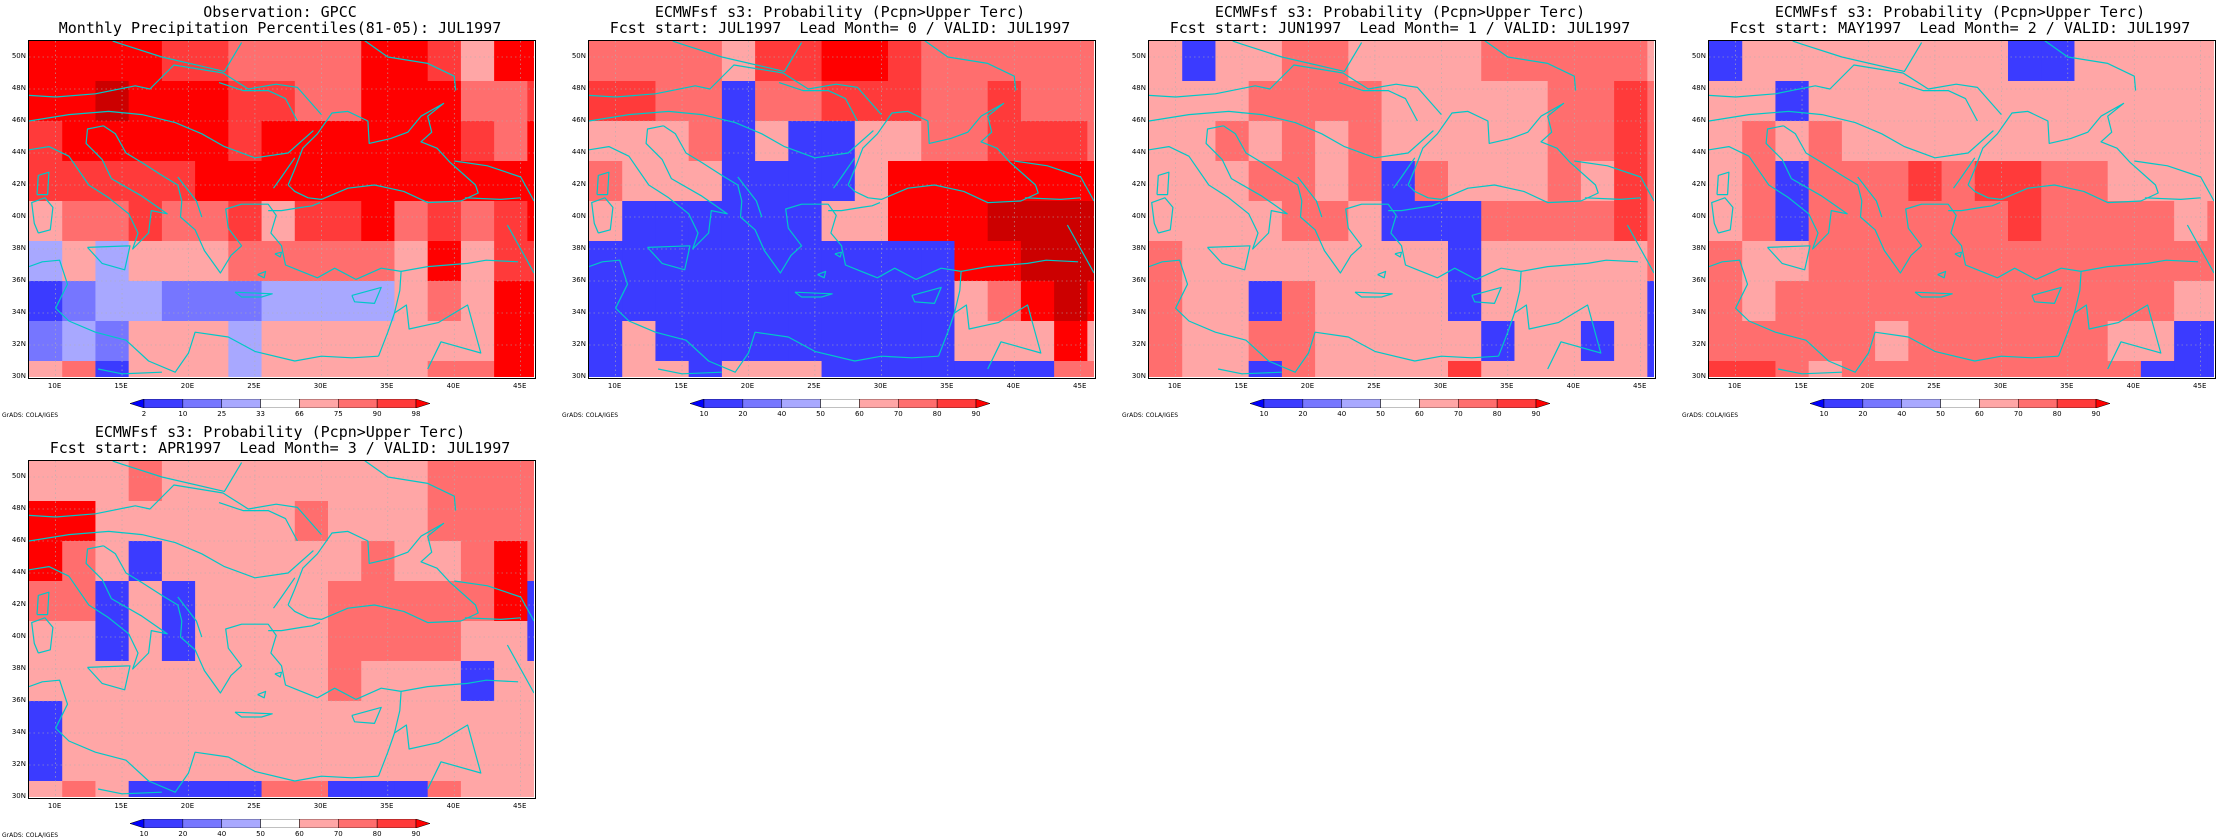 The height and width of the screenshot is (840, 2240). Describe the element at coordinates (299, 414) in the screenshot. I see `colorbar-label: 66` at that location.